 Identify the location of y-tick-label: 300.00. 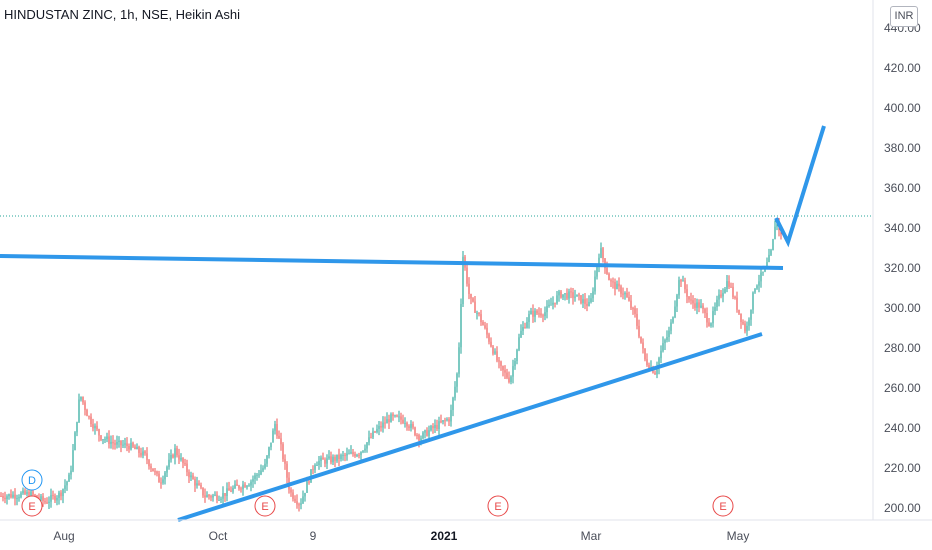
(902, 308).